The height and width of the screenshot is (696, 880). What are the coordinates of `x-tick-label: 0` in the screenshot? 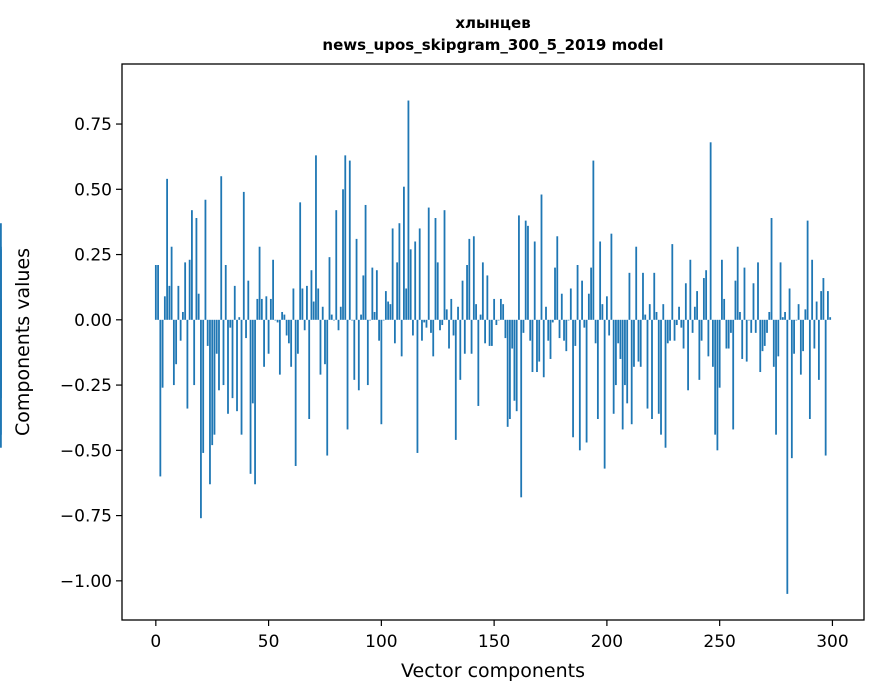 It's located at (155, 642).